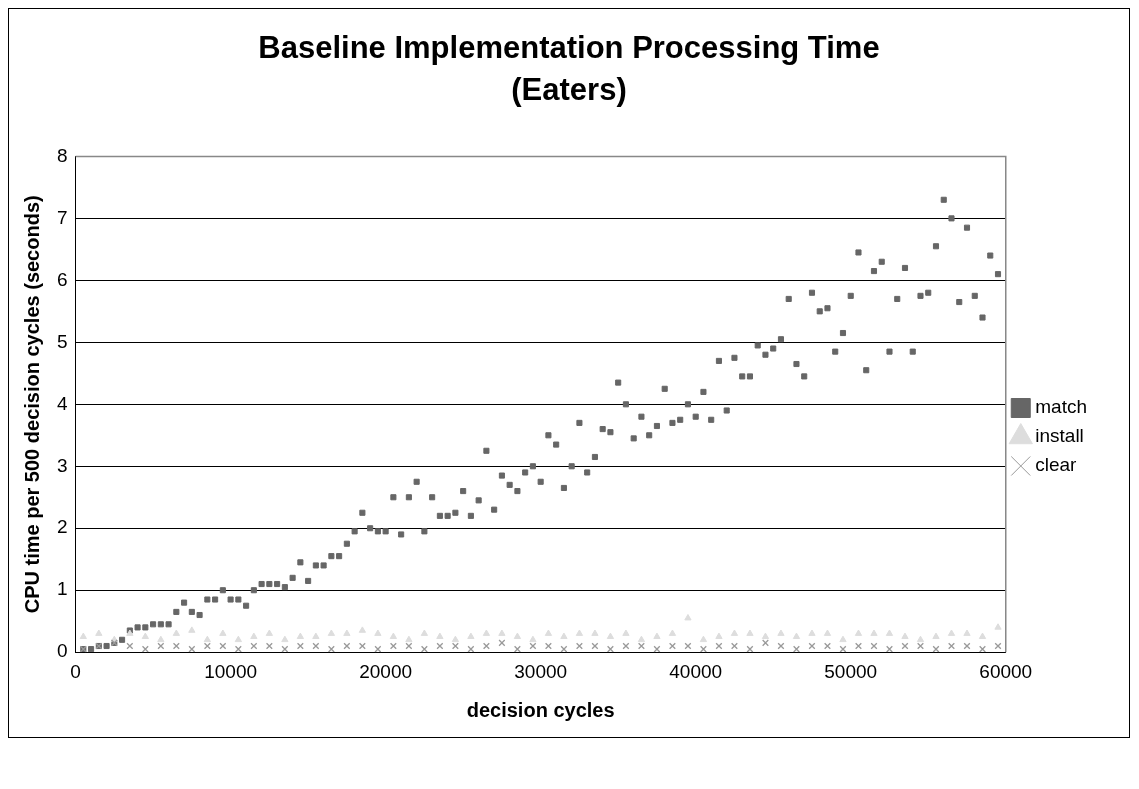 This screenshot has height=789, width=1139. What do you see at coordinates (696, 671) in the screenshot?
I see `x-tick-label: 40000` at bounding box center [696, 671].